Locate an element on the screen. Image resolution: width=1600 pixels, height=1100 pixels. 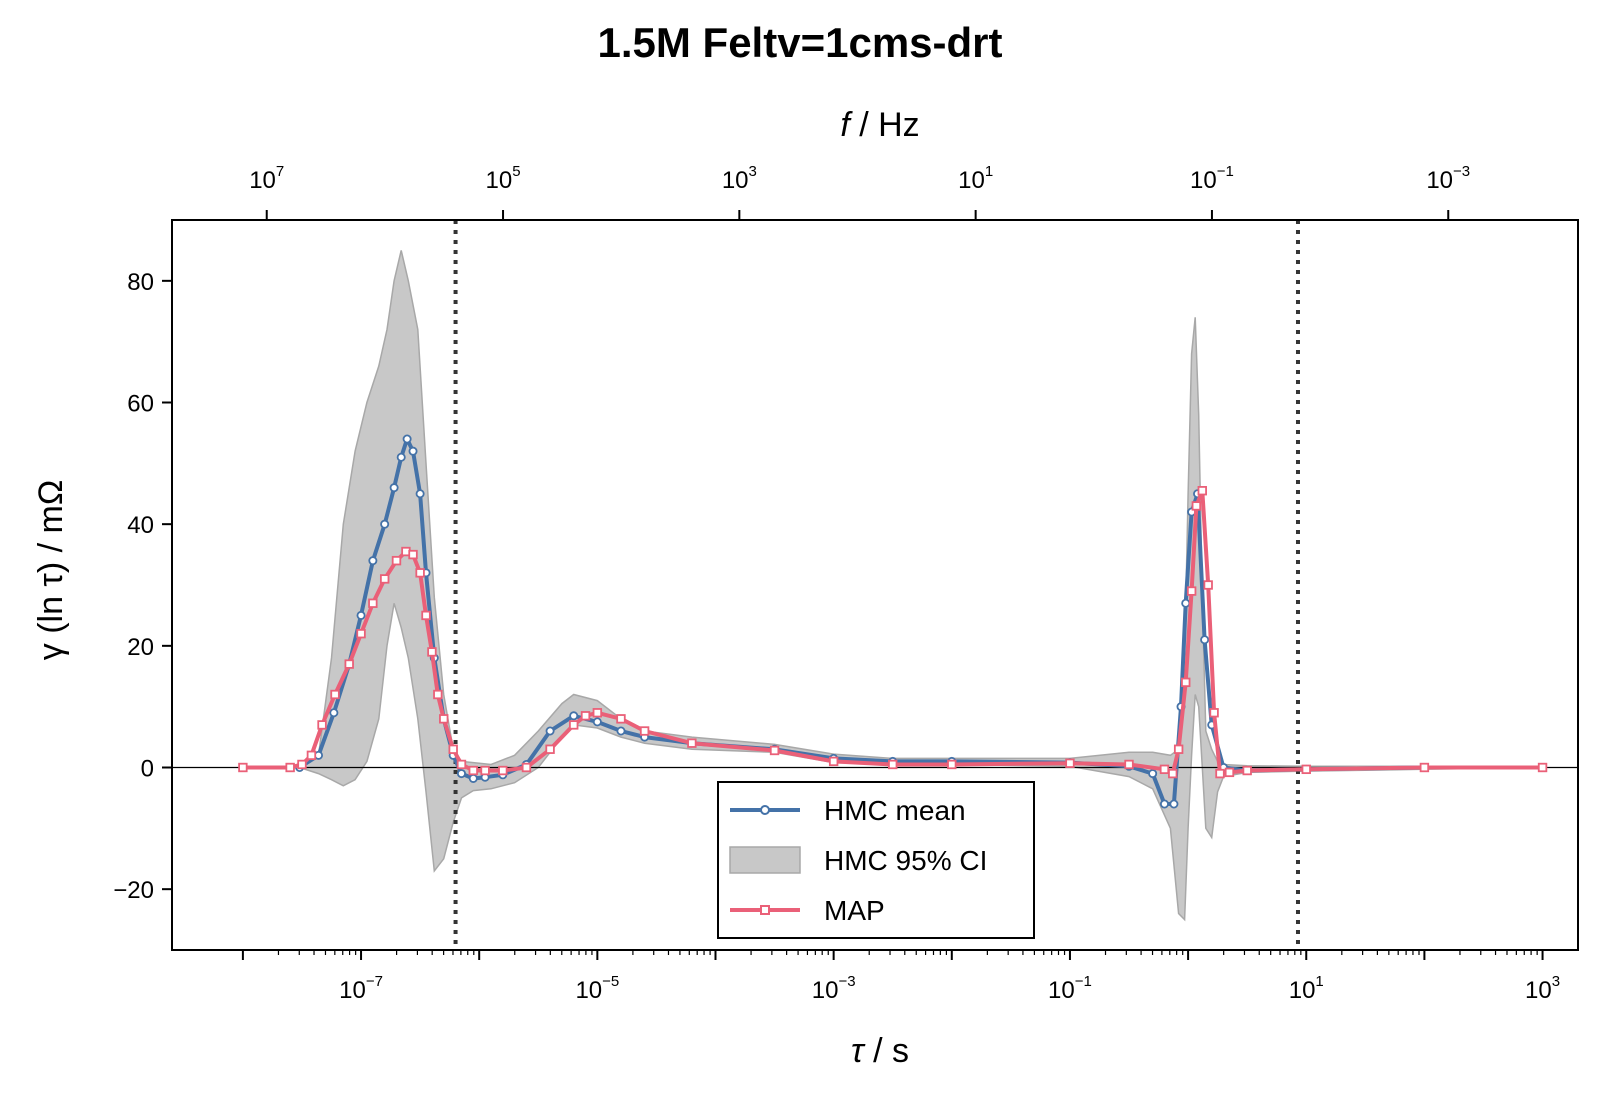
legend-entry-label: HMC mean is located at coordinates (895, 810).